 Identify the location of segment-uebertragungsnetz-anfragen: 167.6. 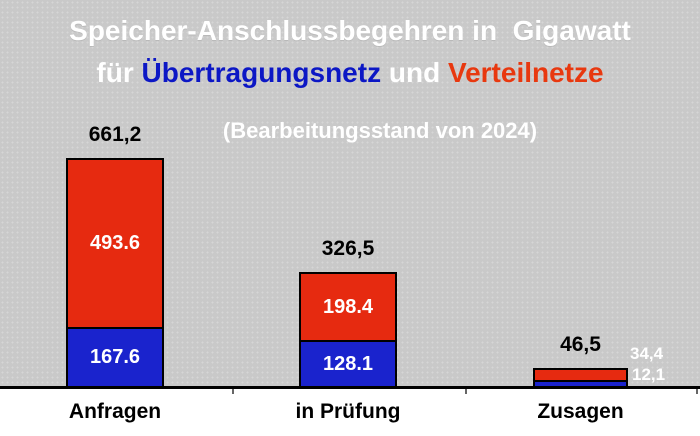
(115, 357).